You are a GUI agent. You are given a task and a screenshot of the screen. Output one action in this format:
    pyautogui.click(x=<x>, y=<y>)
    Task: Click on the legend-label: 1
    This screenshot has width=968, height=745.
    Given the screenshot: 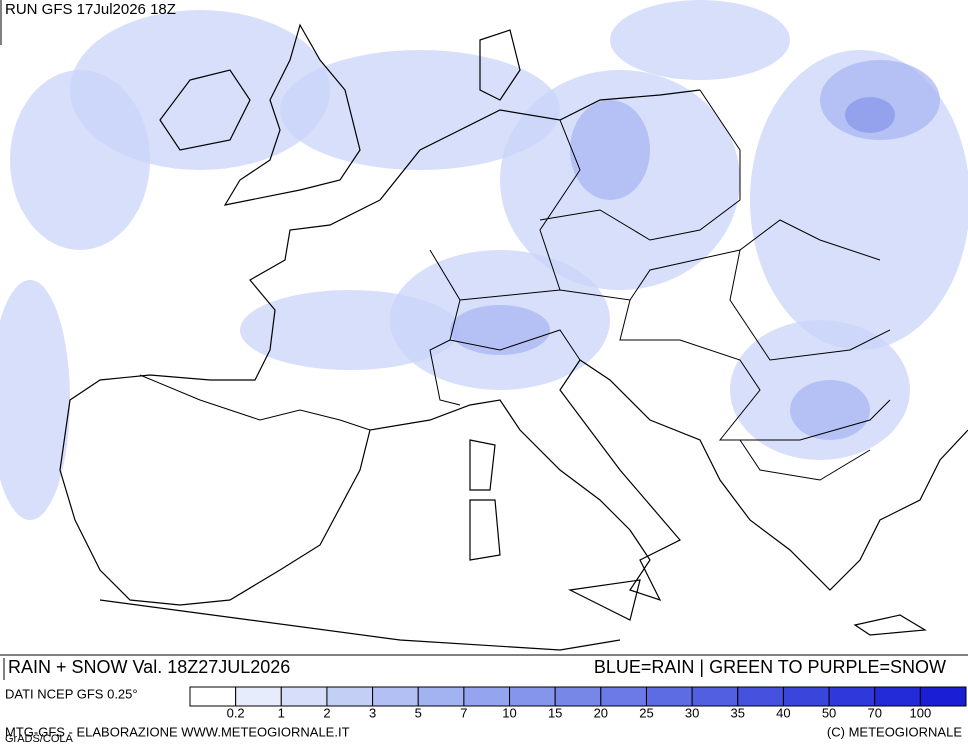 What is the action you would take?
    pyautogui.click(x=281, y=712)
    